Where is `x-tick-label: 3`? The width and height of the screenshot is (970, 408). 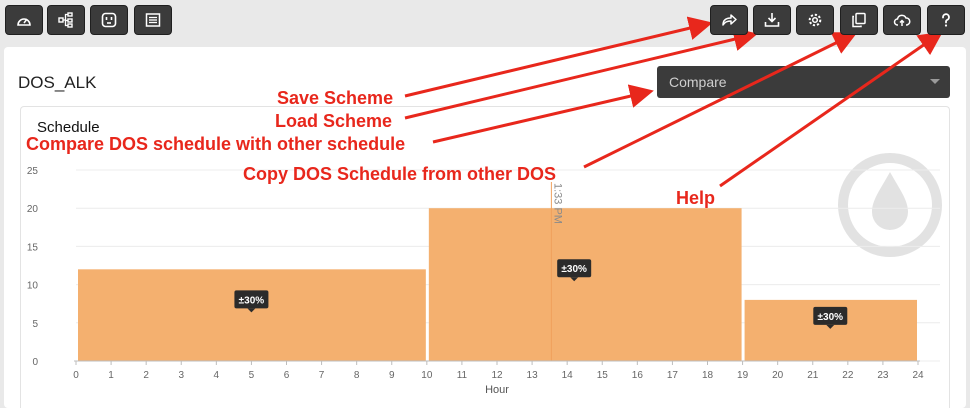
x-tick-label: 3 is located at coordinates (181, 375).